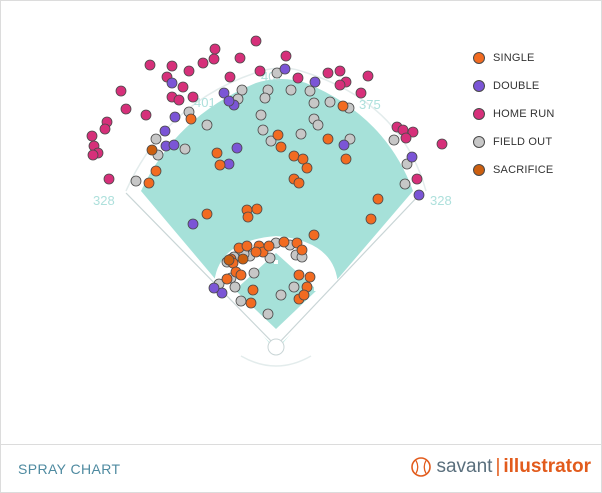 This screenshot has height=493, width=602. I want to click on legend-item-sacrifice: SACRIFICE, so click(514, 170).